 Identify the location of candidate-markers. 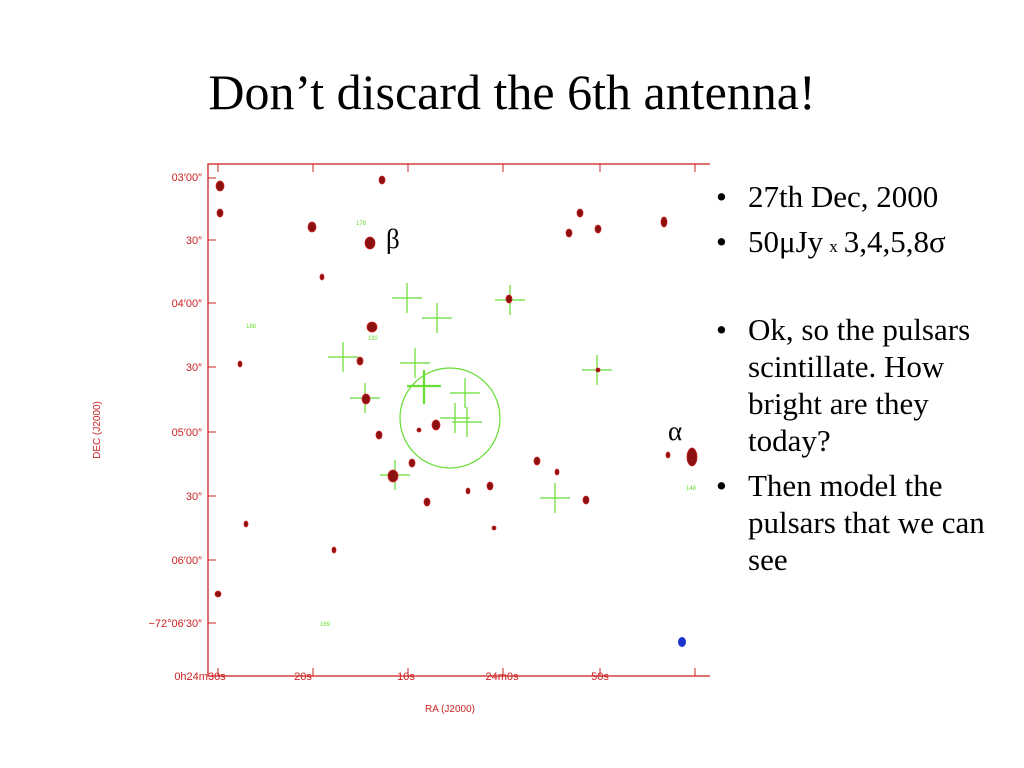
(470, 398).